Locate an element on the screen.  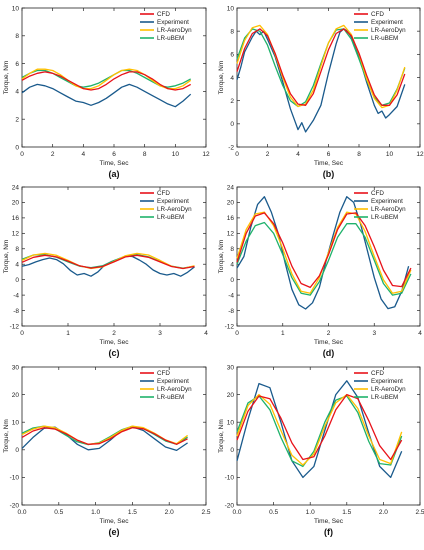
y-tick-label: -12 is located at coordinates (15, 326).